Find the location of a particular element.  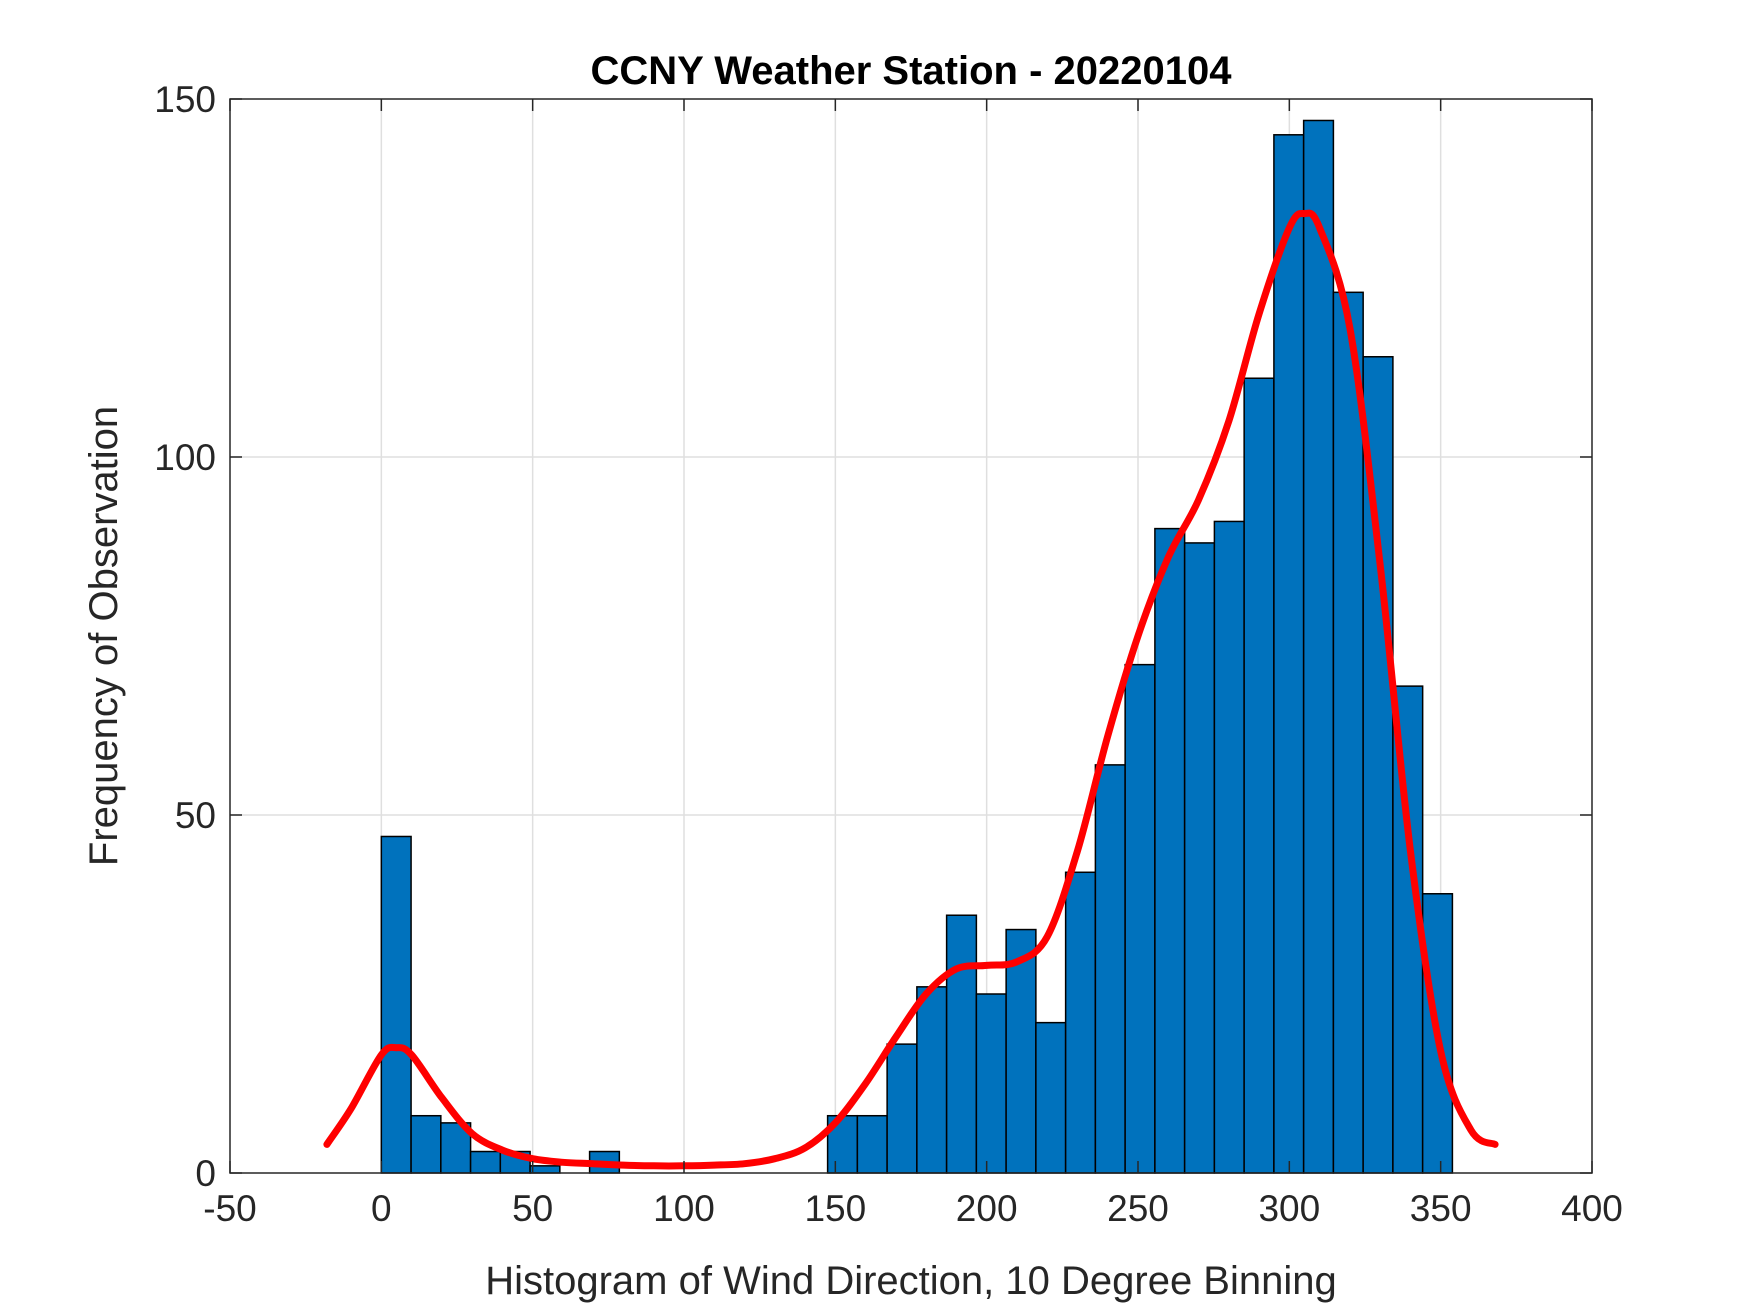

x-tick-label: 200 is located at coordinates (987, 1208).